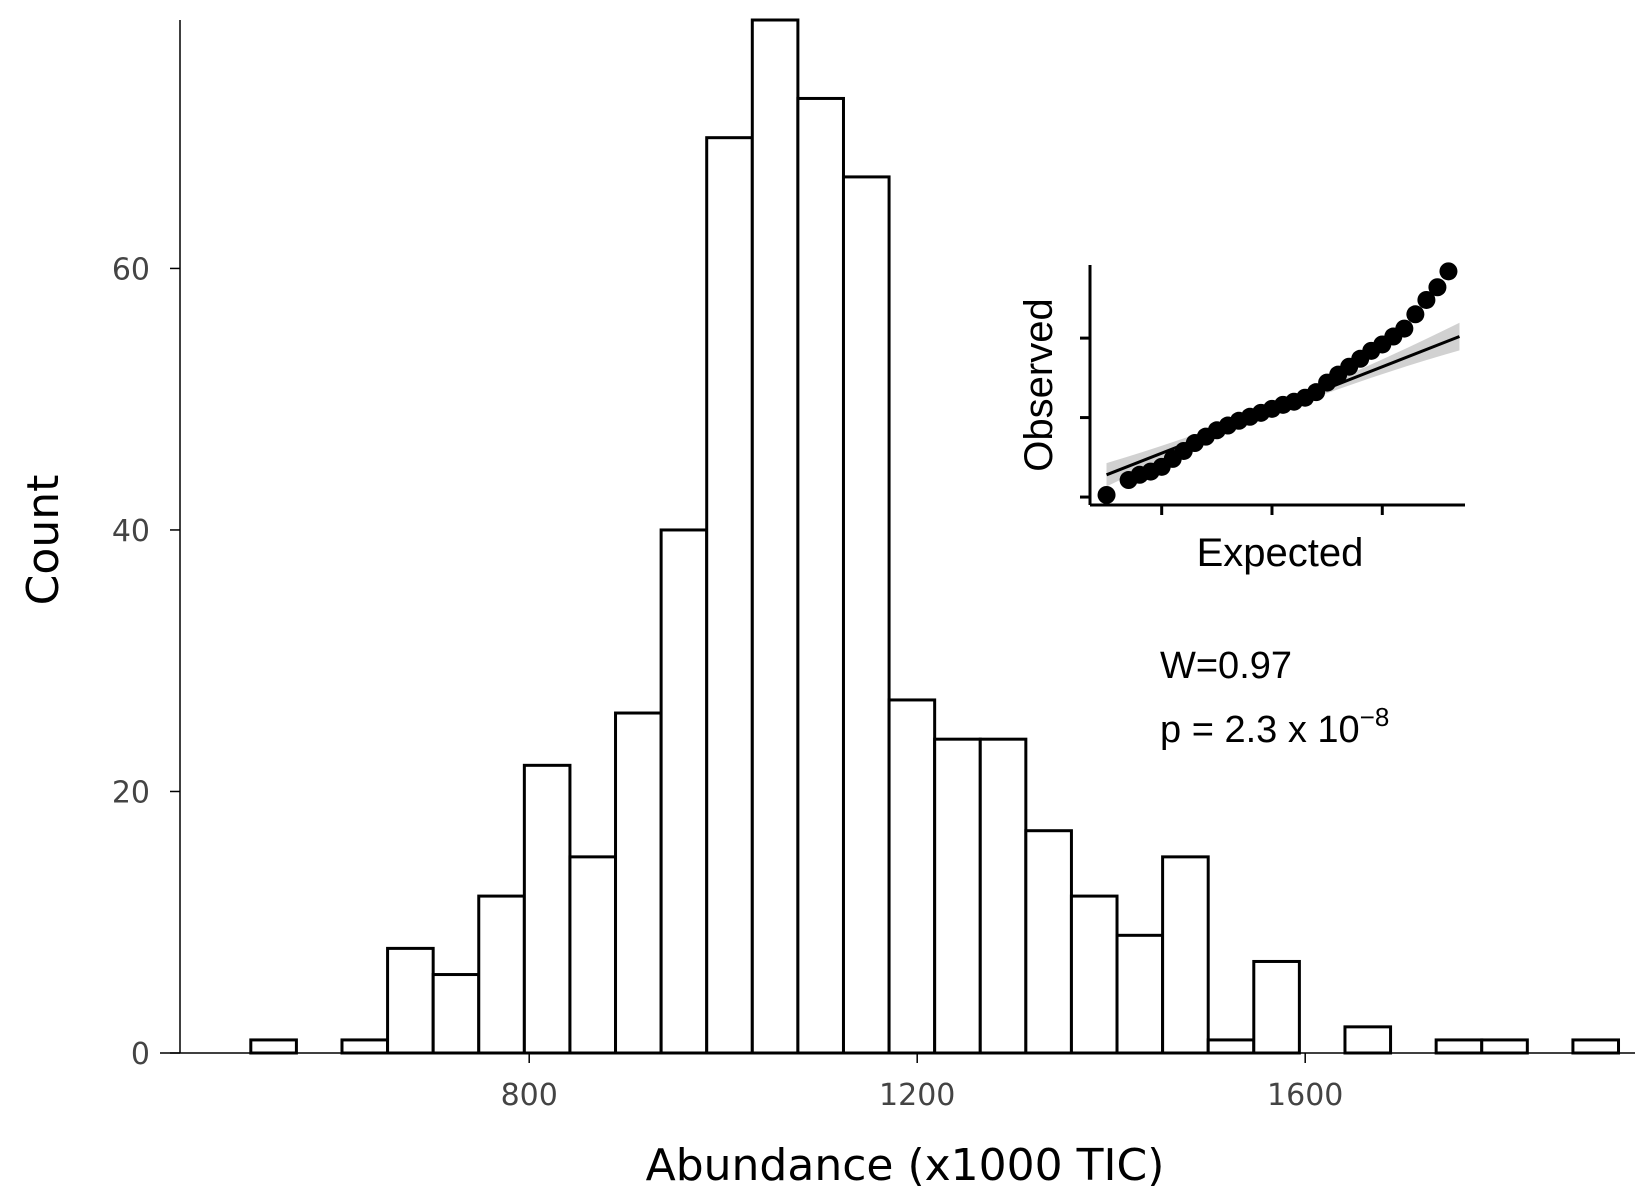  I want to click on qq-points, so click(1277, 383).